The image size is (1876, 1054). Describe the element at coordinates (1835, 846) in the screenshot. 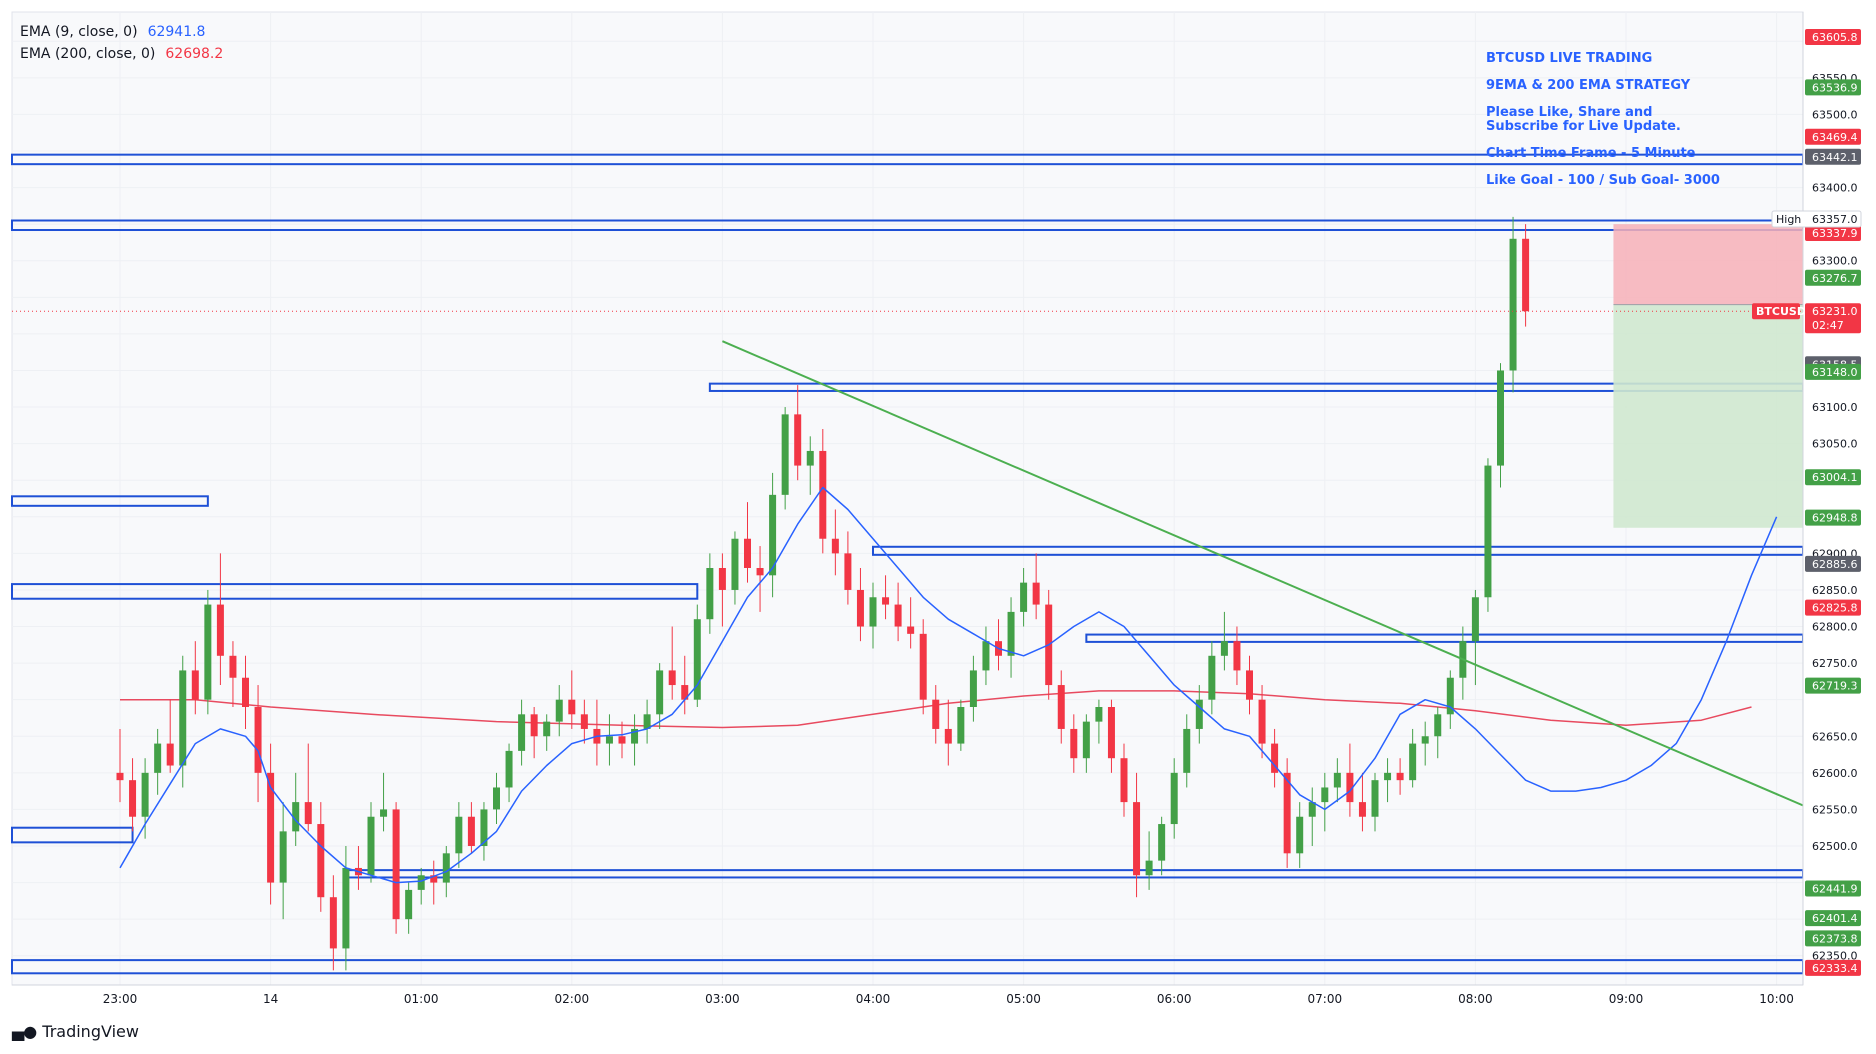

I see `price-tick-label: 62500.0` at that location.